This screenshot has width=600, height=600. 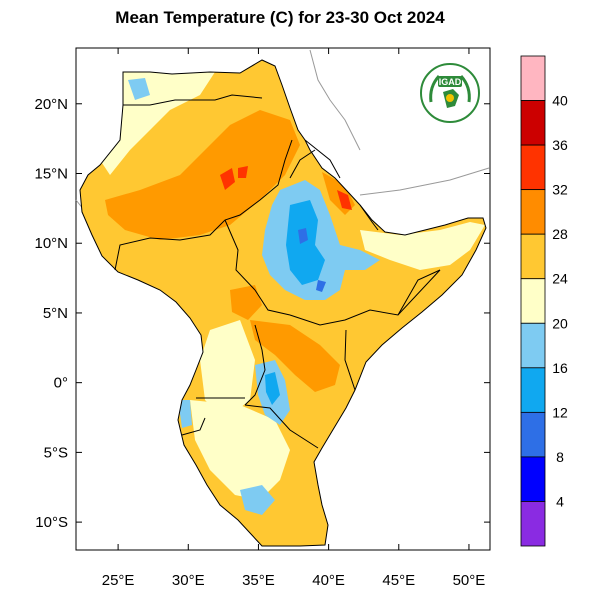 I want to click on zone-16-20-nw, so click(x=139, y=89).